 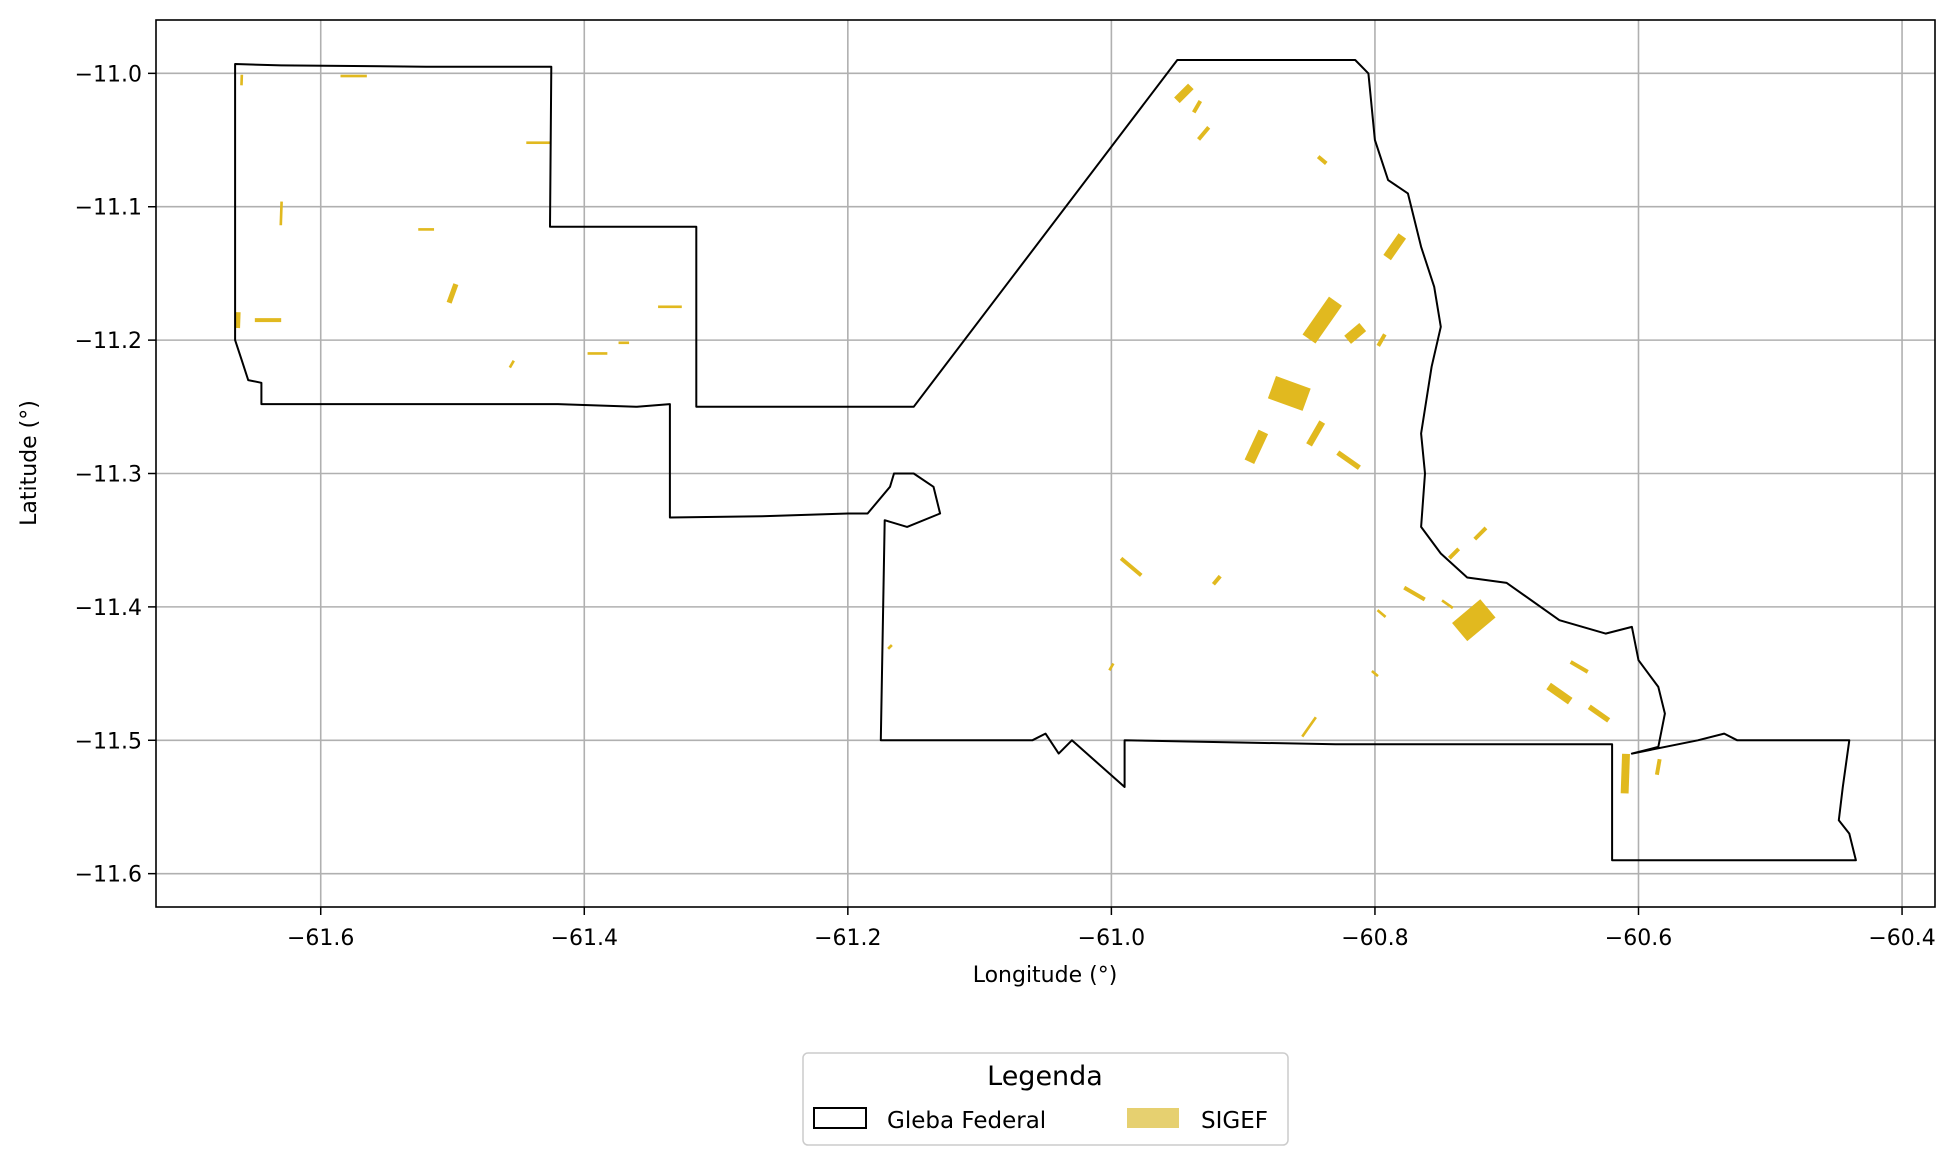 I want to click on y-tick-label: −11.6, so click(x=108, y=875).